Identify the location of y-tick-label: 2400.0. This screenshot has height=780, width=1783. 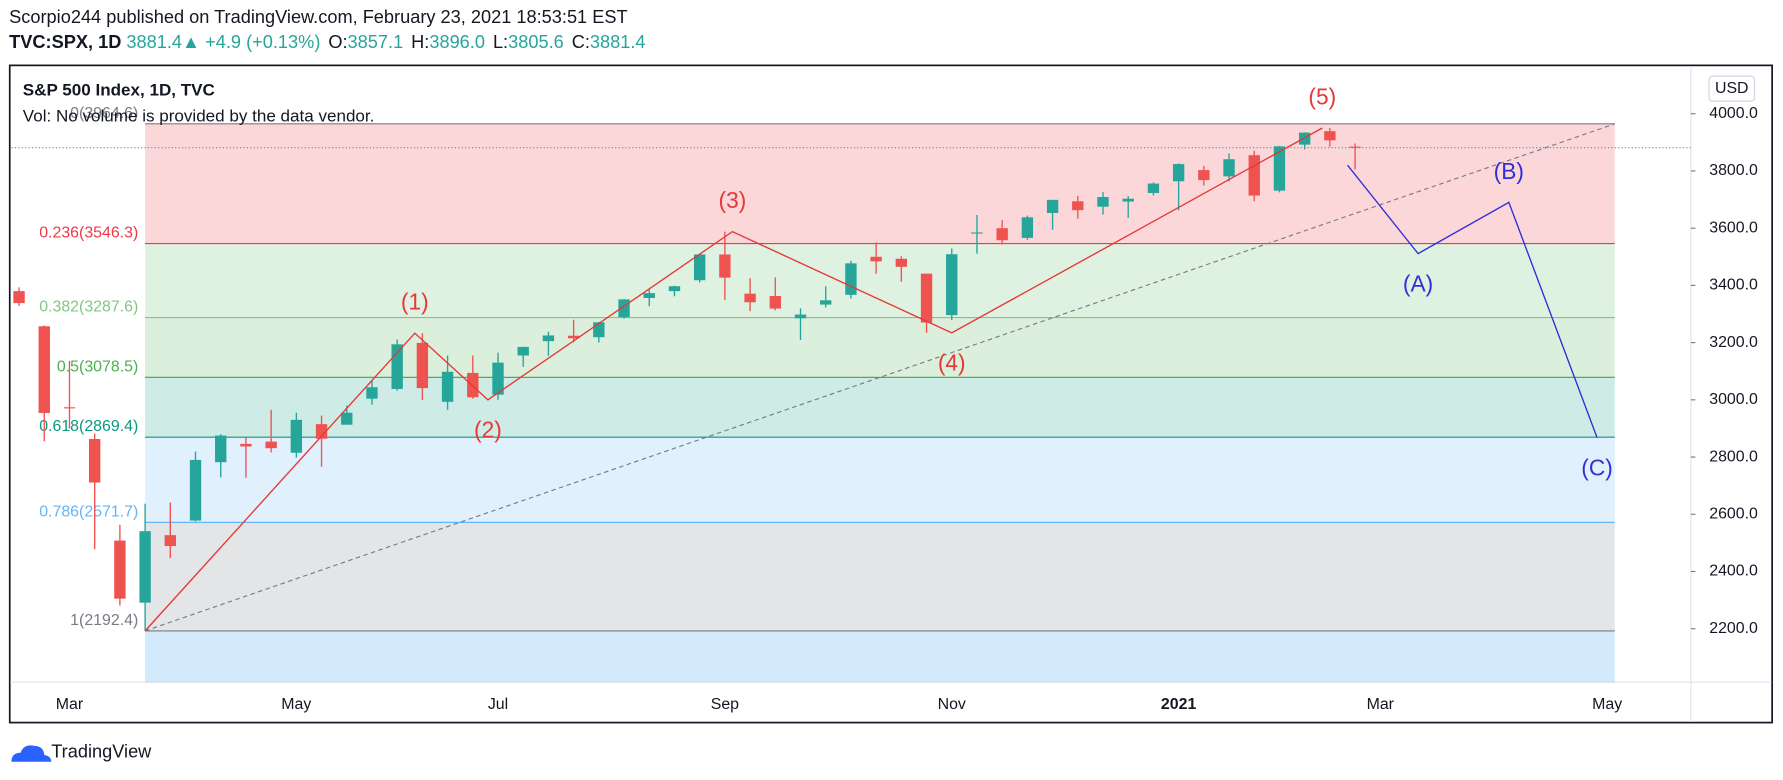
(1733, 571).